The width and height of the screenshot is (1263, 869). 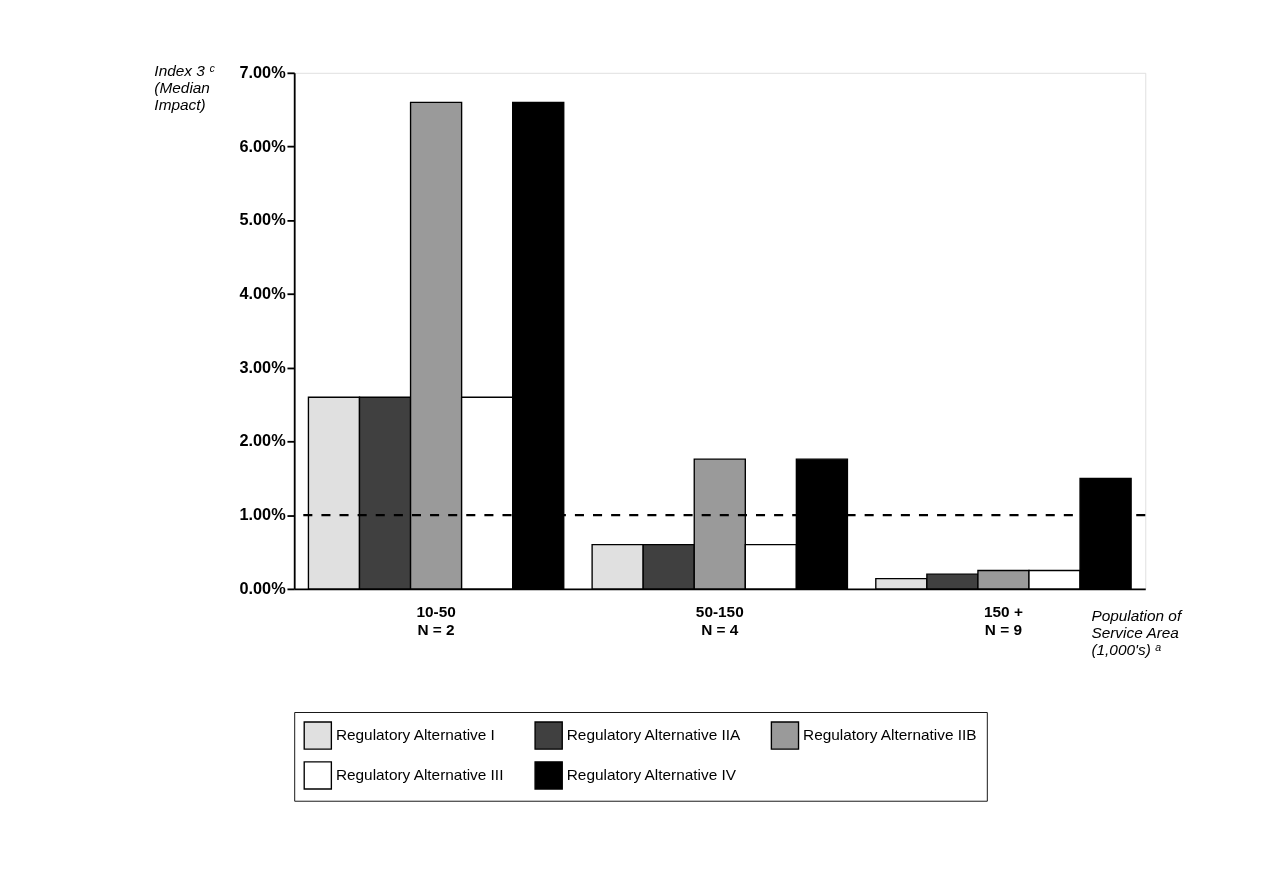 What do you see at coordinates (651, 774) in the screenshot?
I see `legend-label: Regulatory Alternative IV` at bounding box center [651, 774].